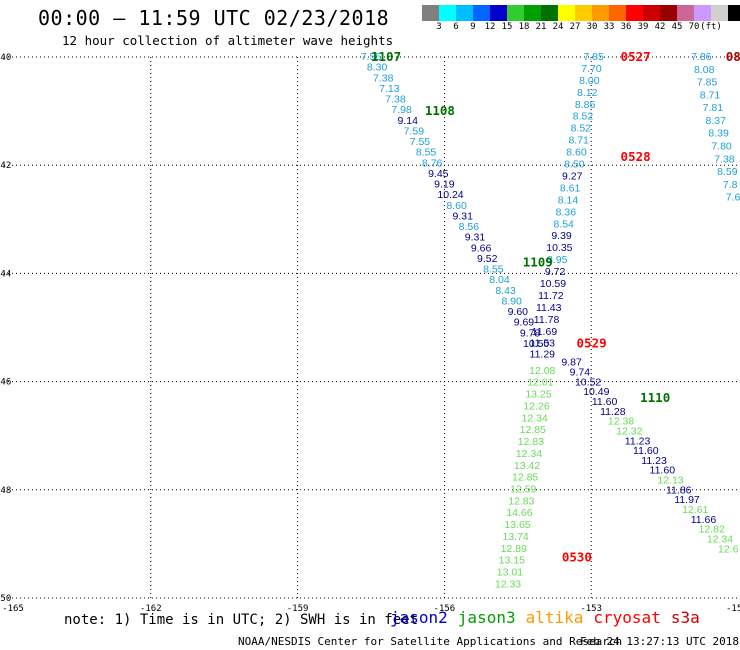 This screenshot has width=740, height=650. What do you see at coordinates (733, 56) in the screenshot?
I see `pass-time-label: 08` at bounding box center [733, 56].